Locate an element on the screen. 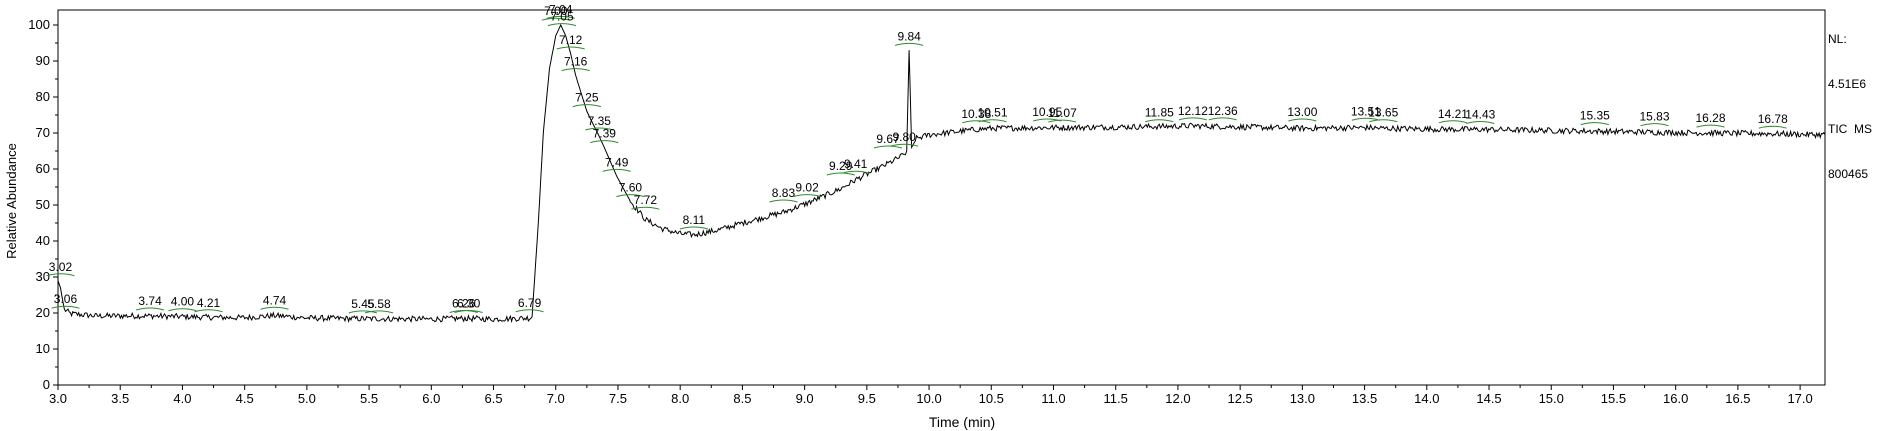 Image resolution: width=1877 pixels, height=431 pixels. peak-label: 7.39 is located at coordinates (605, 134).